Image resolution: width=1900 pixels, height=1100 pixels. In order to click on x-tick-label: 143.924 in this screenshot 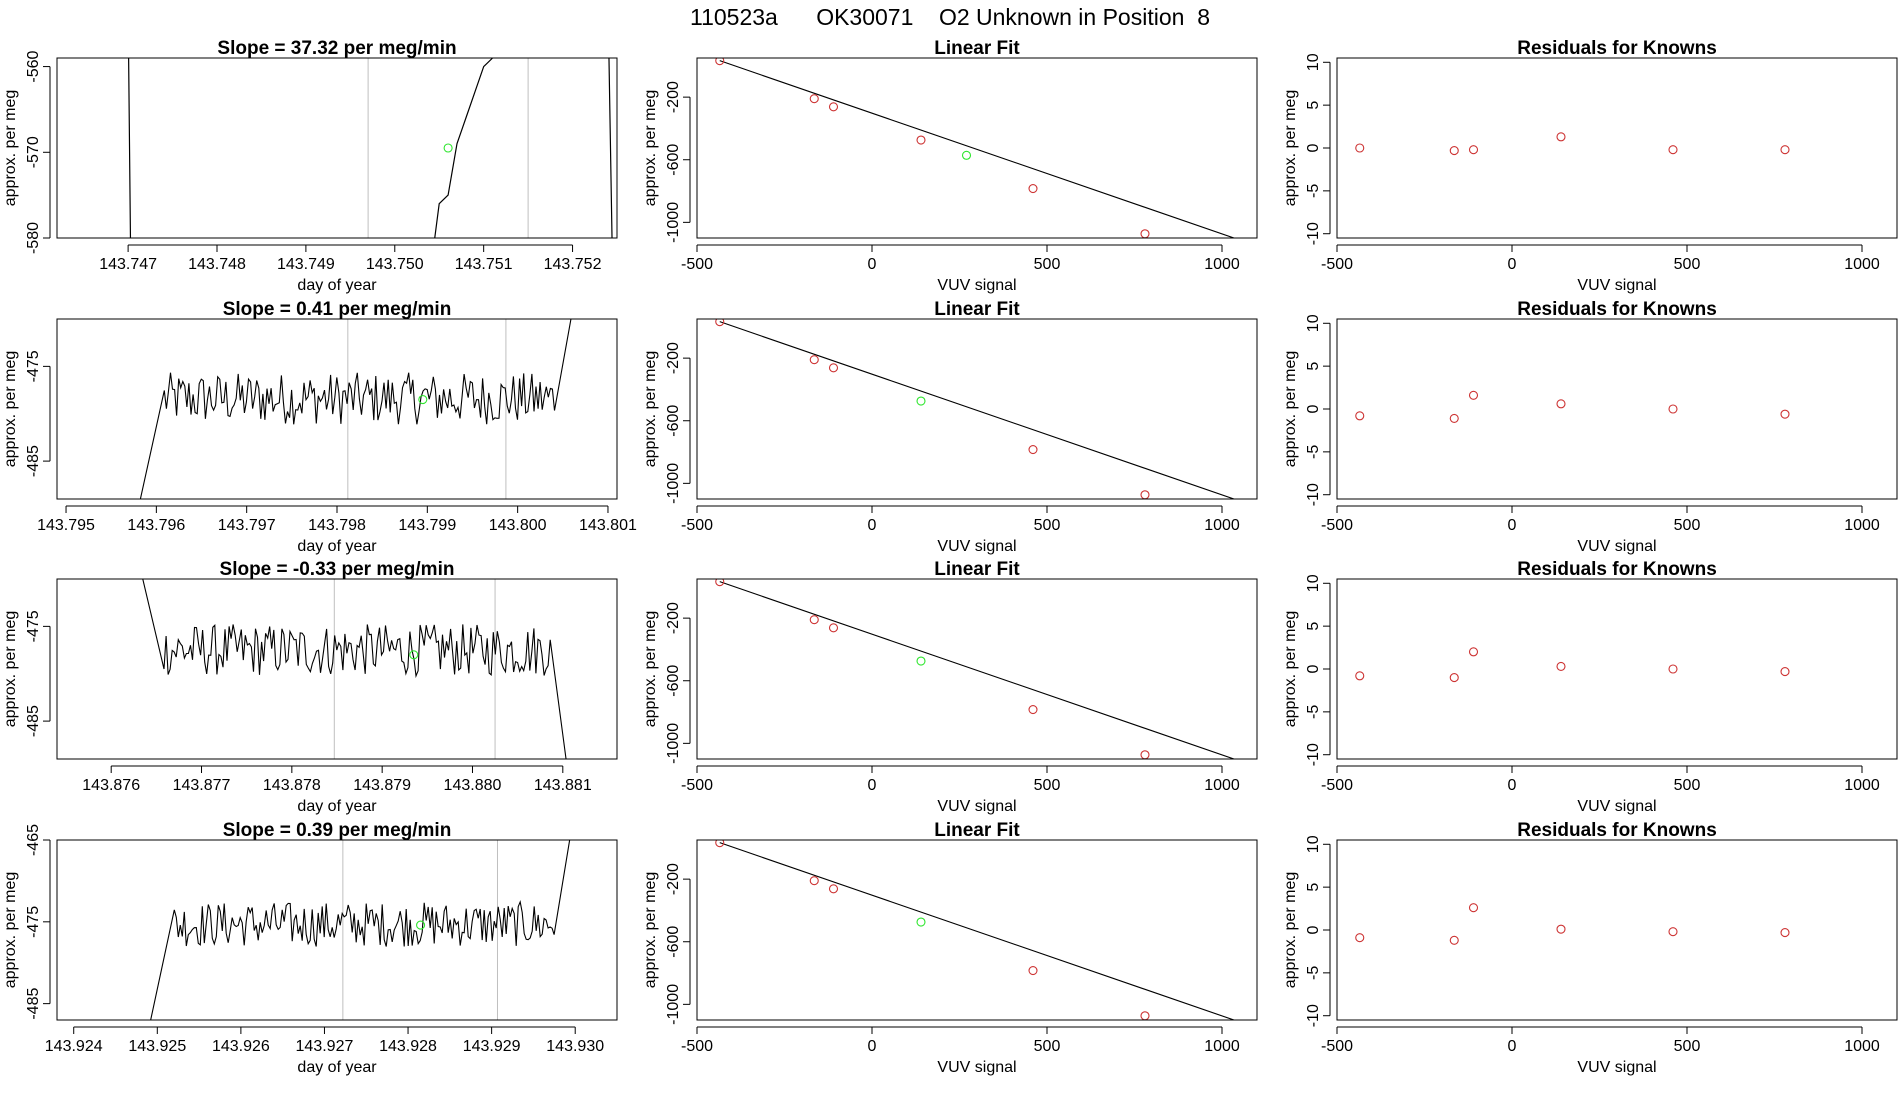, I will do `click(74, 1046)`.